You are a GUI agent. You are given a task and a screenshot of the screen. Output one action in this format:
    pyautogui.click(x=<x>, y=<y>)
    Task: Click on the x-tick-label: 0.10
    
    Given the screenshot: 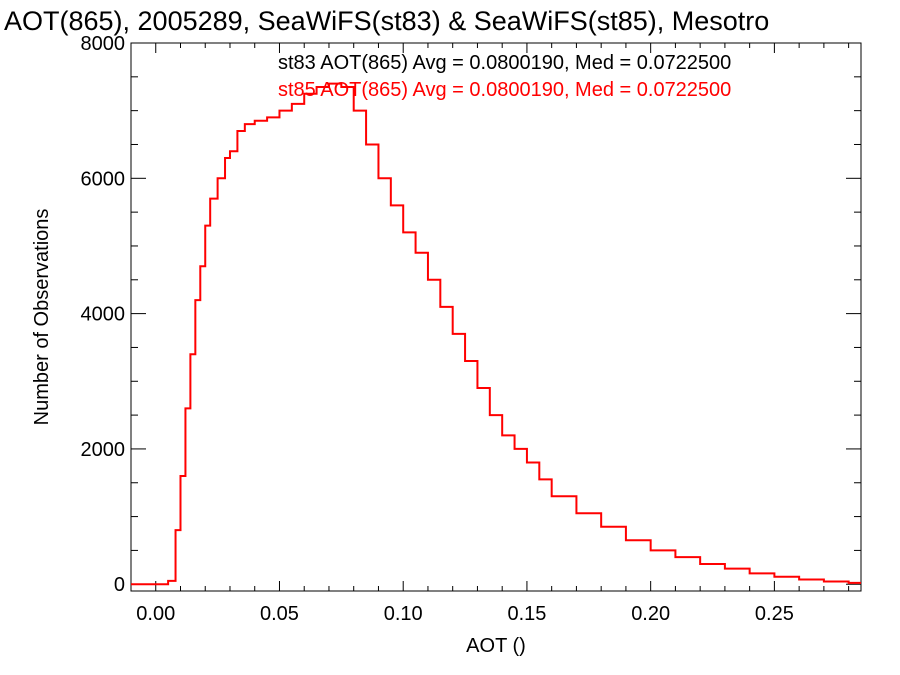 What is the action you would take?
    pyautogui.click(x=403, y=614)
    